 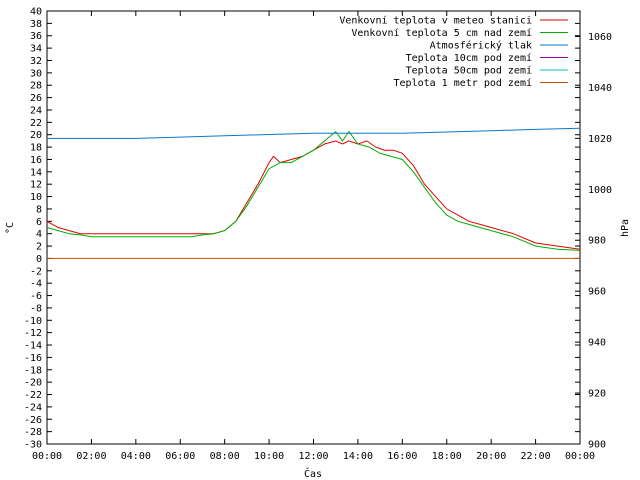 What do you see at coordinates (36, 61) in the screenshot?
I see `y-left-tick-label: 32` at bounding box center [36, 61].